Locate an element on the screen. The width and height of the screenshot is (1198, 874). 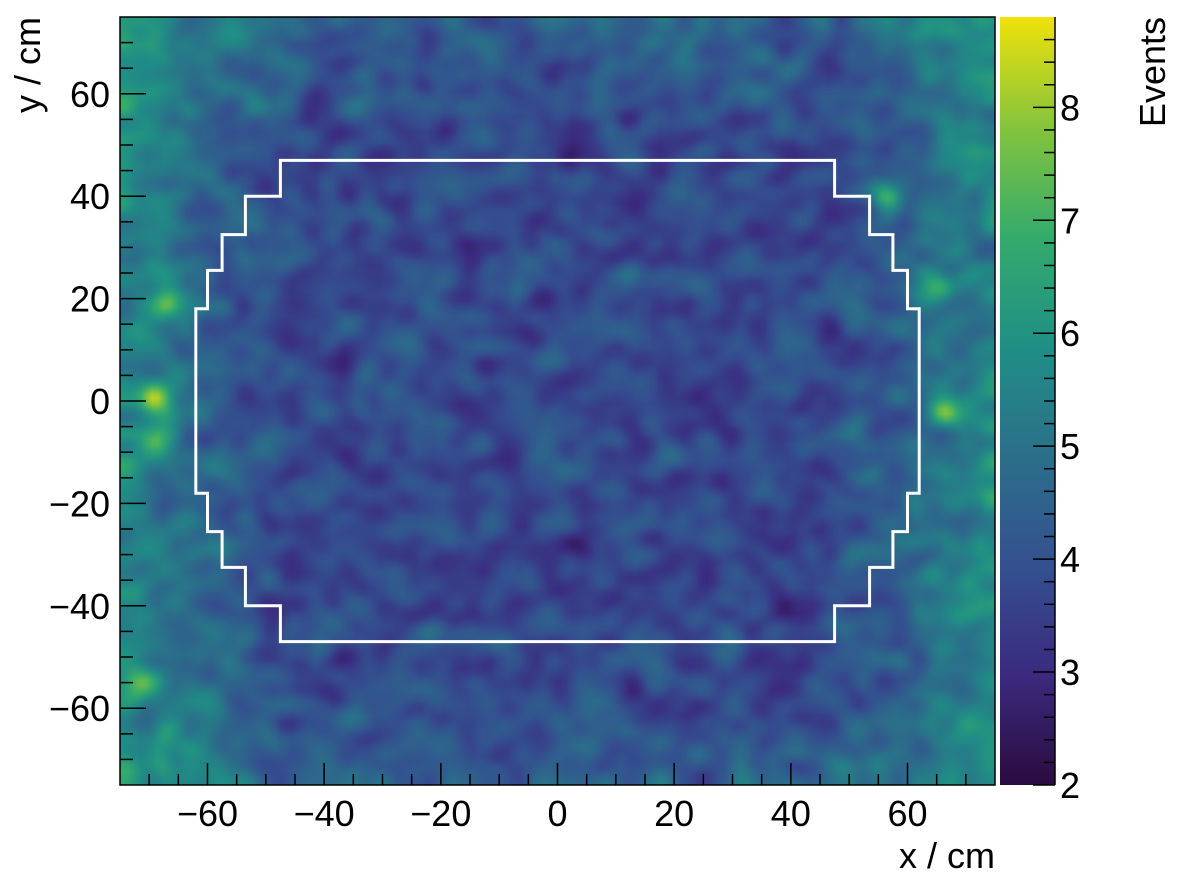
colorbar-tick-label: 4 is located at coordinates (1070, 559).